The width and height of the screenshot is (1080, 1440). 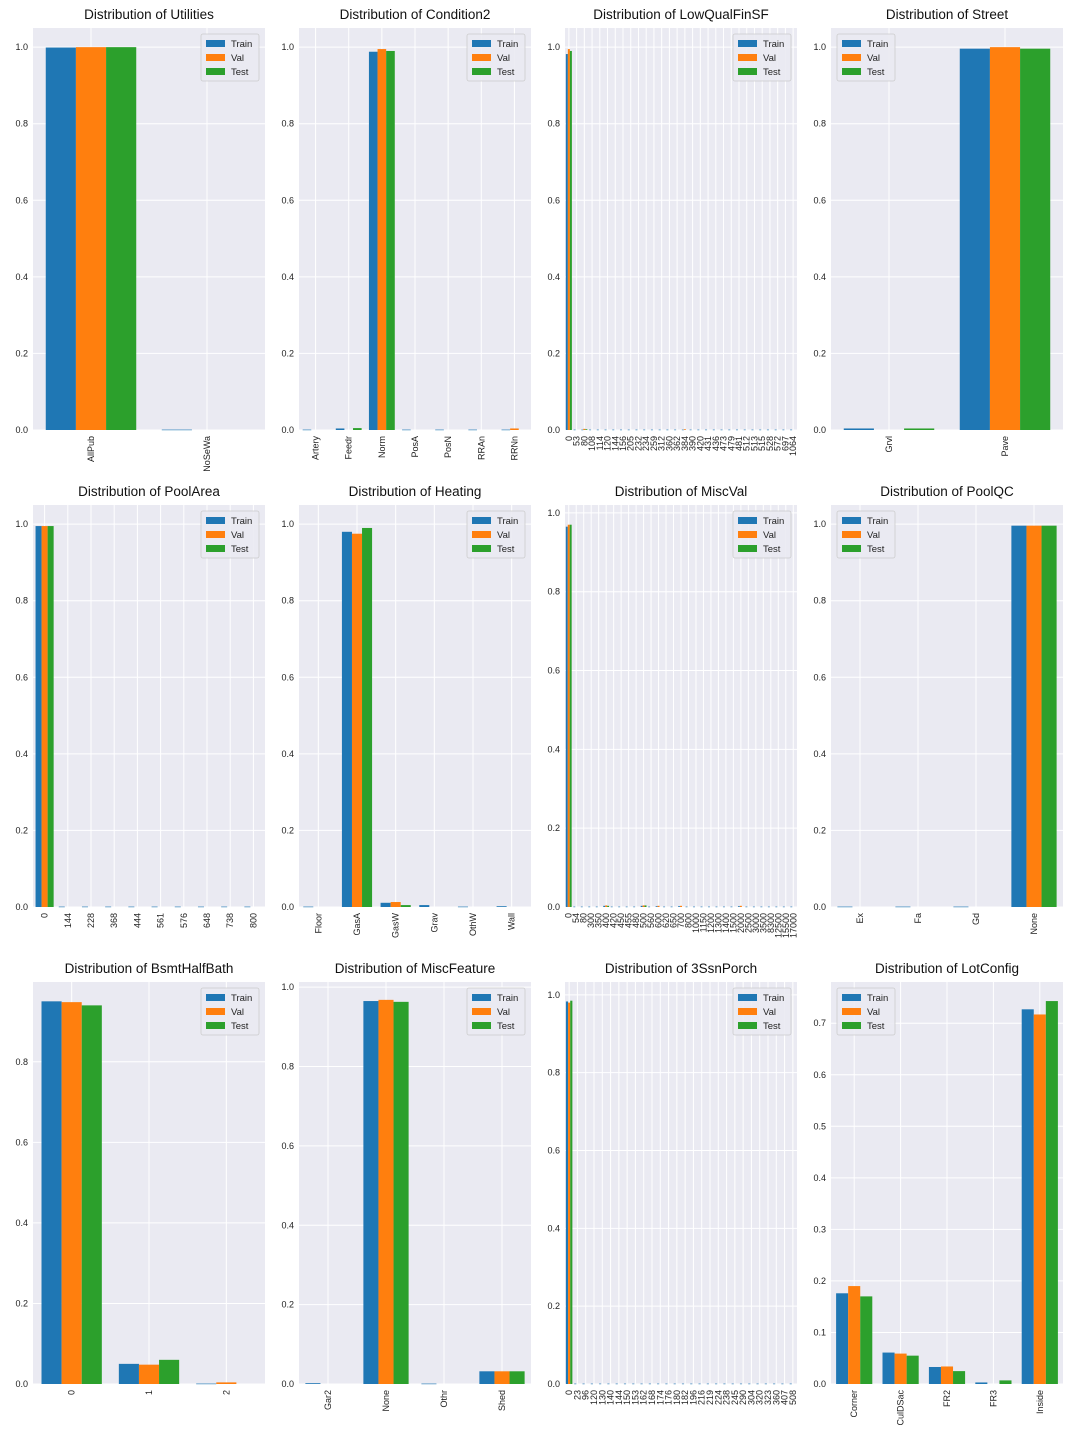 What do you see at coordinates (161, 920) in the screenshot?
I see `x-tick-label: 561` at bounding box center [161, 920].